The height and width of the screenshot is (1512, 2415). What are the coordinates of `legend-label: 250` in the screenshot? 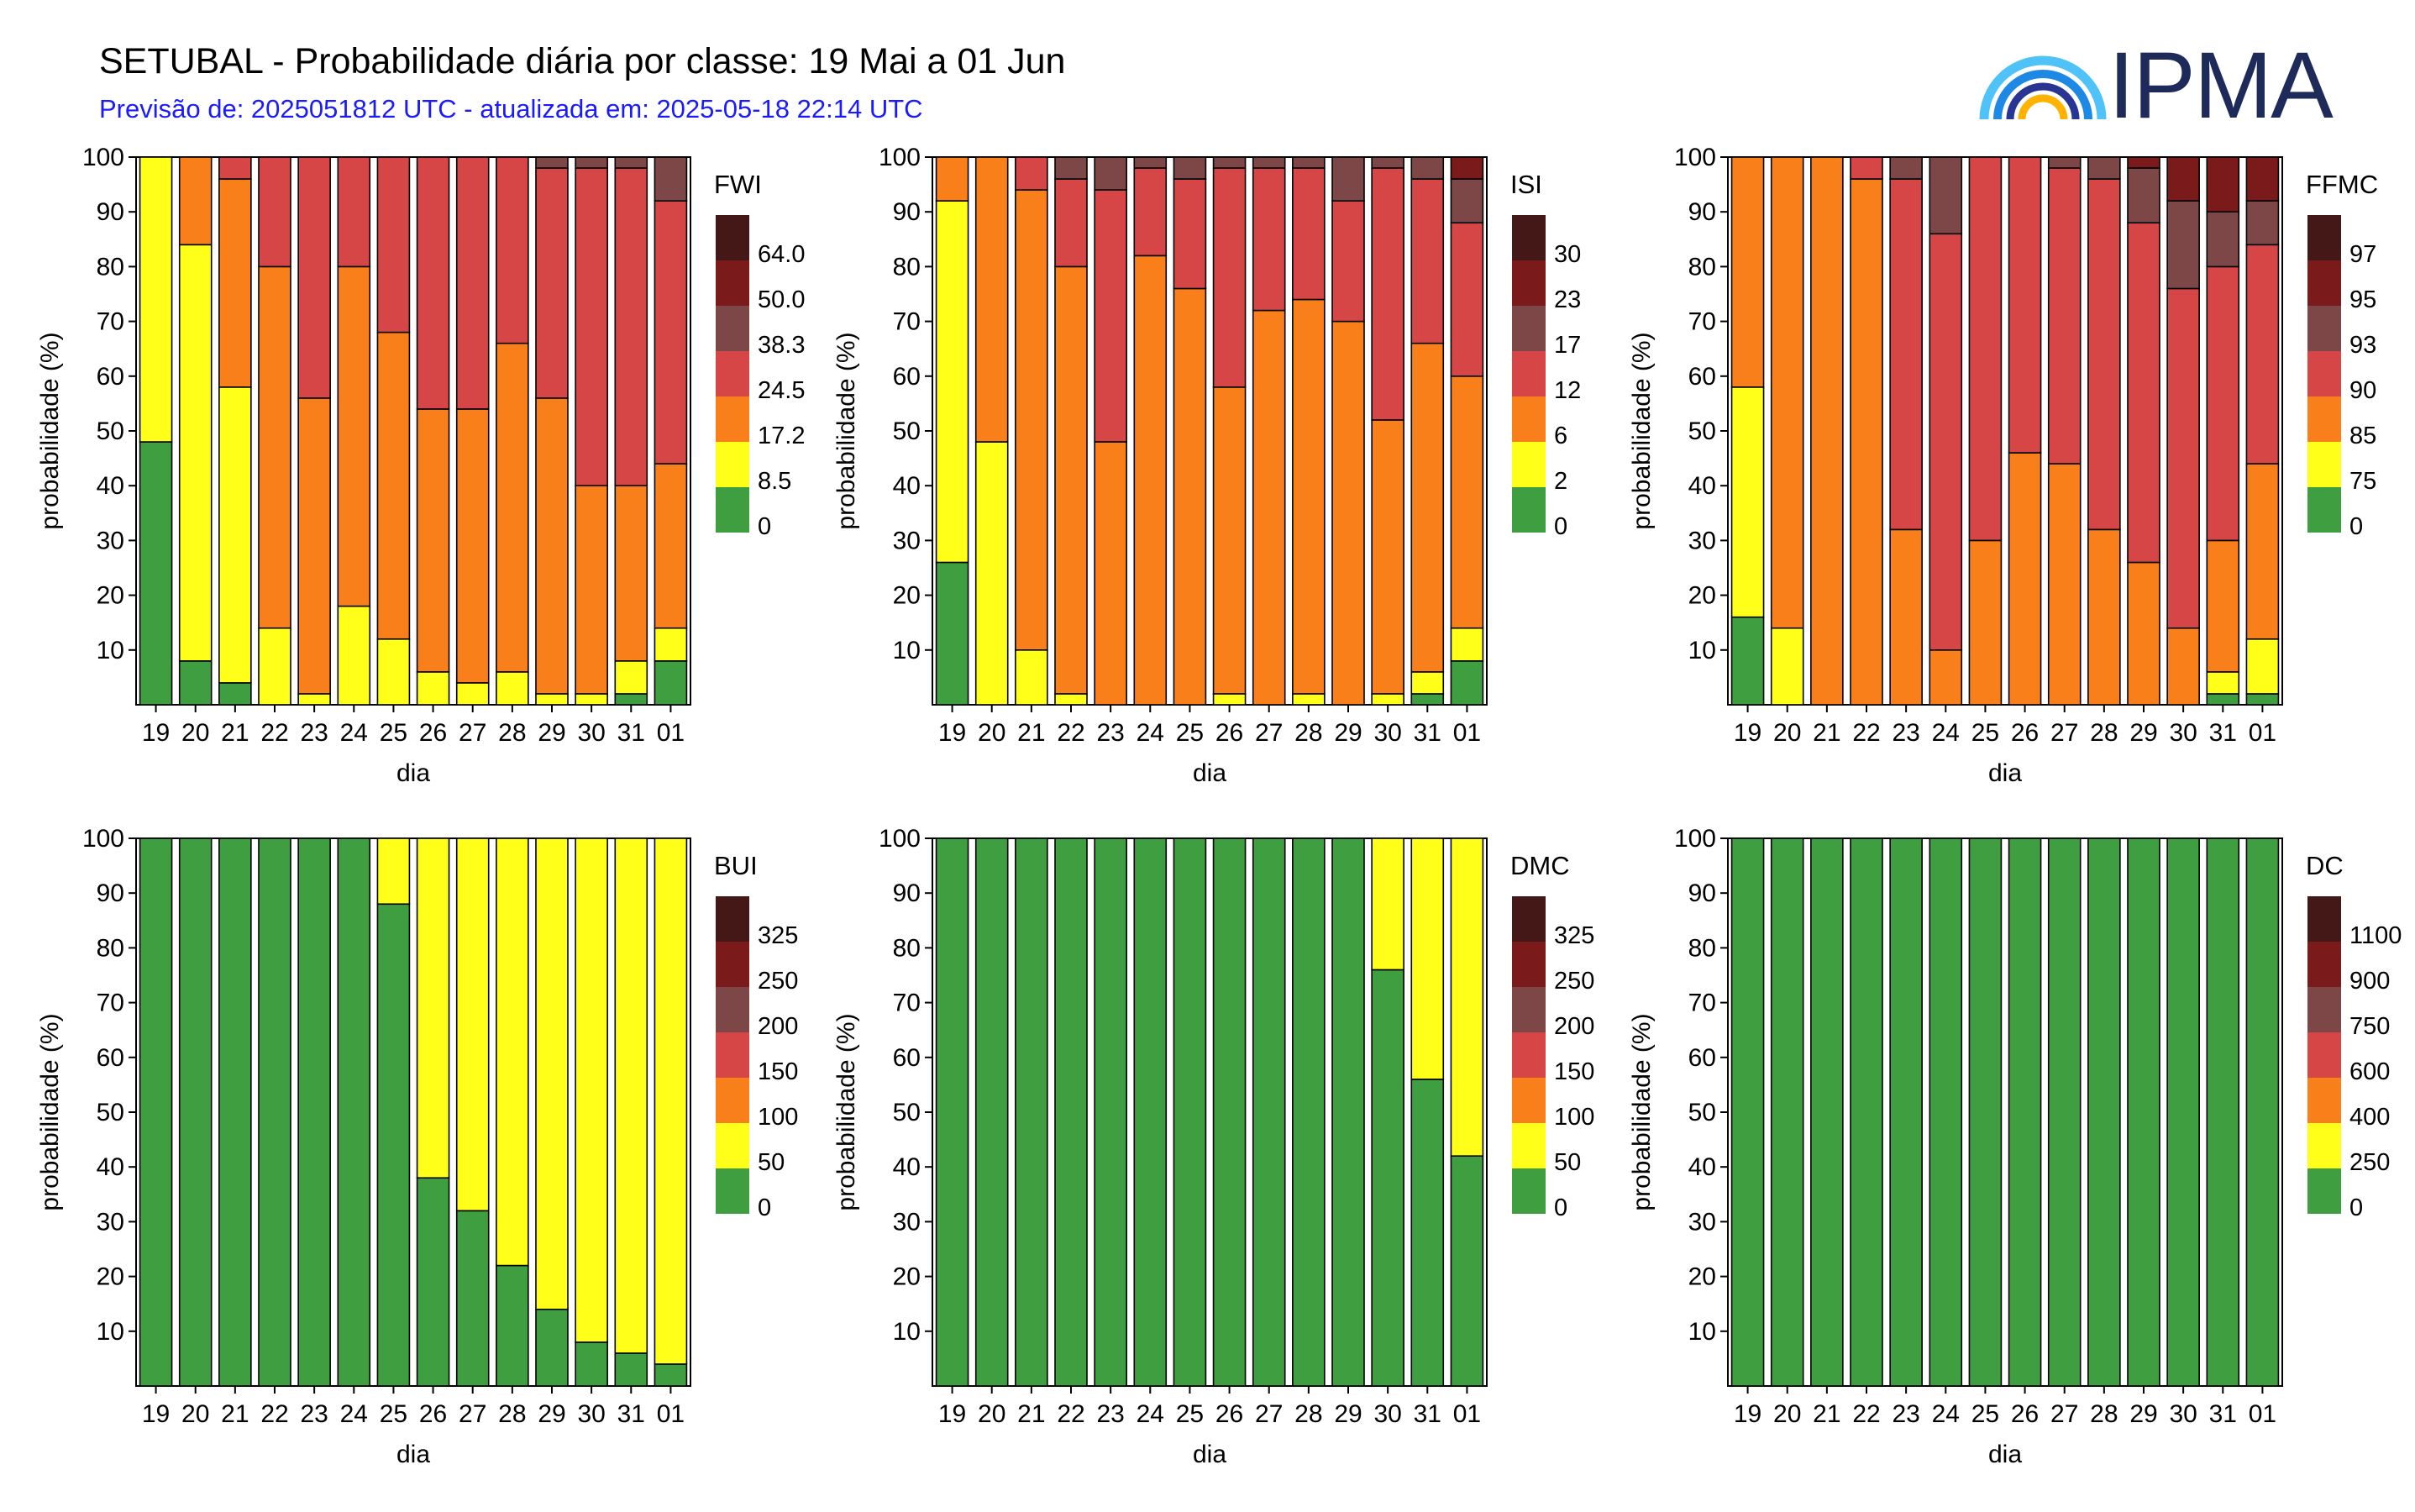 It's located at (2369, 1162).